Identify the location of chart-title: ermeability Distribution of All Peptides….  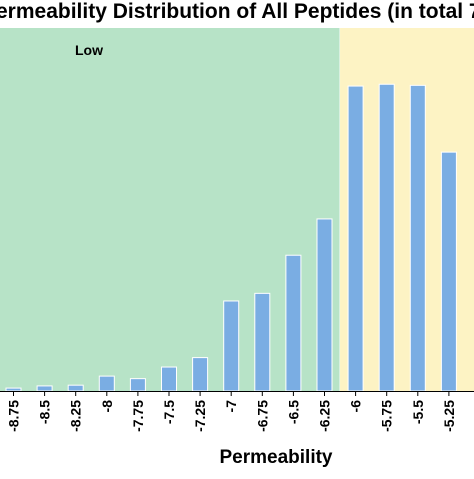
(237, 11).